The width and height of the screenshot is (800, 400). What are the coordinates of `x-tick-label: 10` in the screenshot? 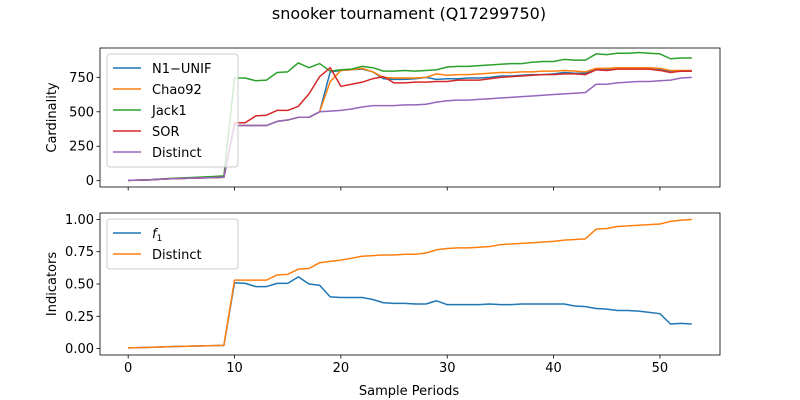 It's located at (234, 368).